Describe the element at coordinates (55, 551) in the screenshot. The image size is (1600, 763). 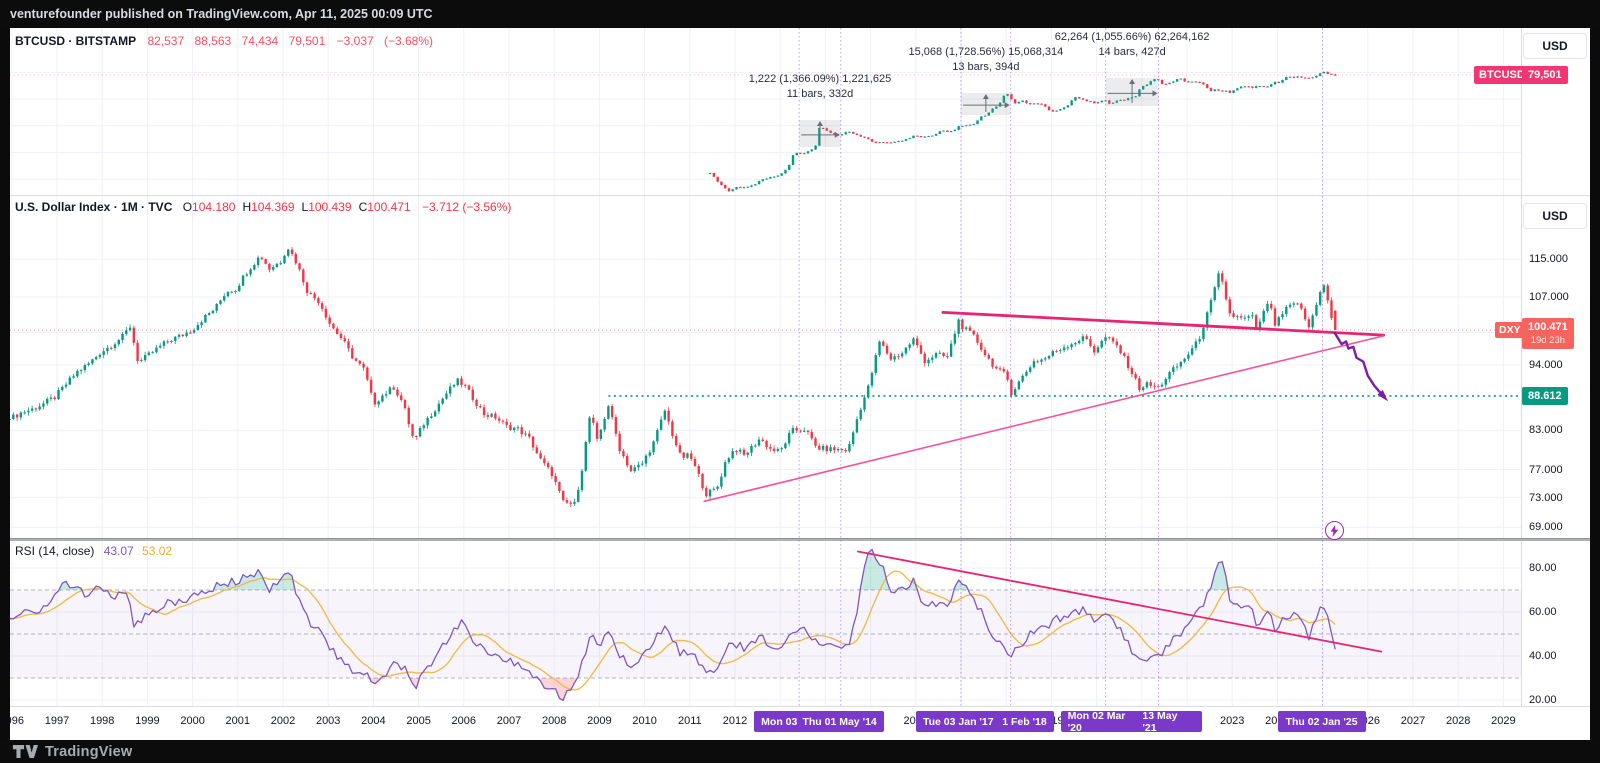
I see `rsi-title-label: RSI (14, close)` at that location.